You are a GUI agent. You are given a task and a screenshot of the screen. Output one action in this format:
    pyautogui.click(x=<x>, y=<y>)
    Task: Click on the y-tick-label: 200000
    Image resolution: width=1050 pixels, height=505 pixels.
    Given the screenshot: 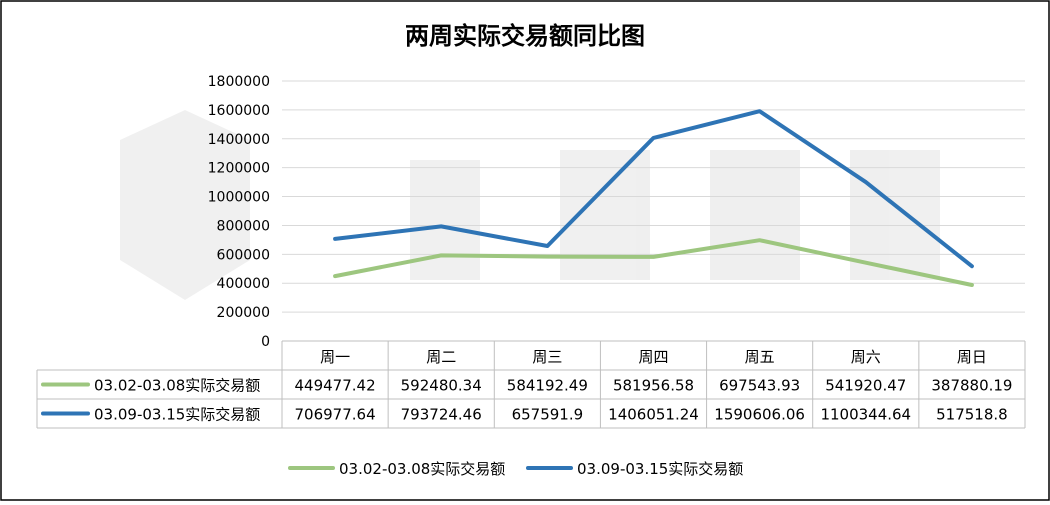 What is the action you would take?
    pyautogui.click(x=243, y=313)
    